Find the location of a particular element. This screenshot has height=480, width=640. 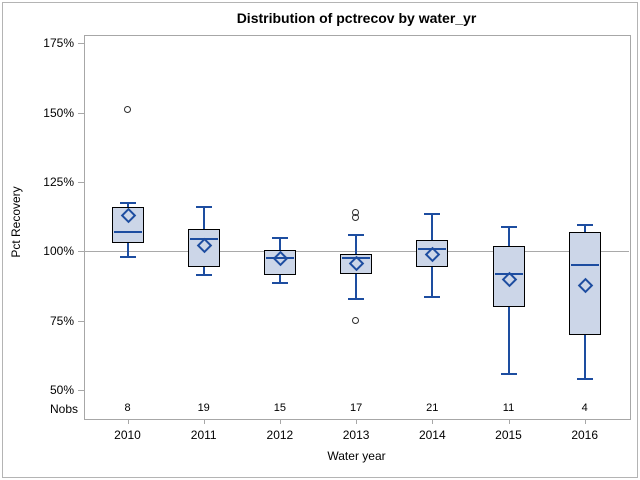

median-line-2015 is located at coordinates (508, 273).